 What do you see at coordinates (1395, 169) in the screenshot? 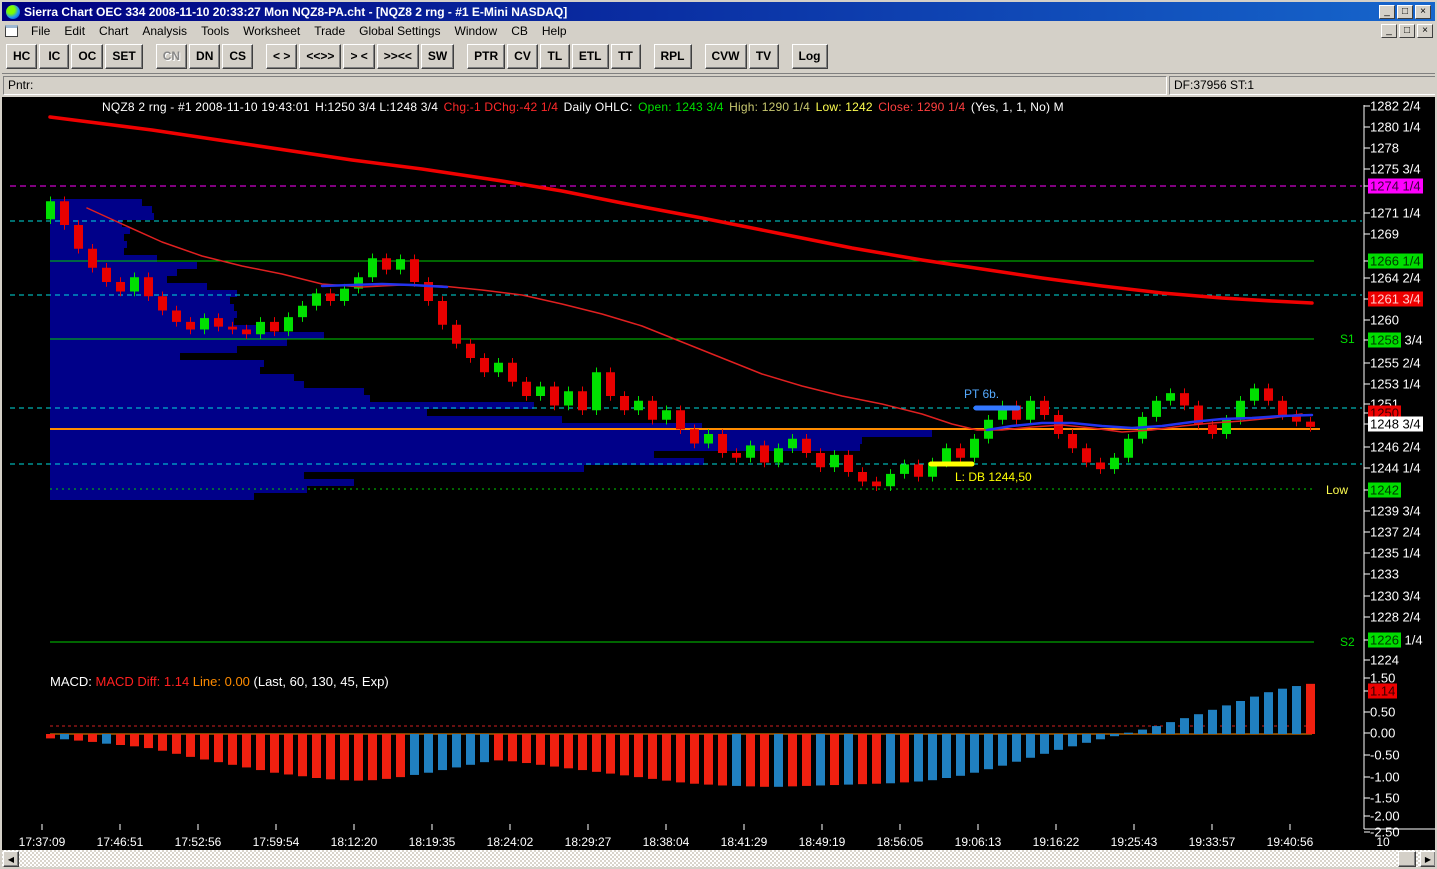
I see `scale-value: 1275 3/4` at bounding box center [1395, 169].